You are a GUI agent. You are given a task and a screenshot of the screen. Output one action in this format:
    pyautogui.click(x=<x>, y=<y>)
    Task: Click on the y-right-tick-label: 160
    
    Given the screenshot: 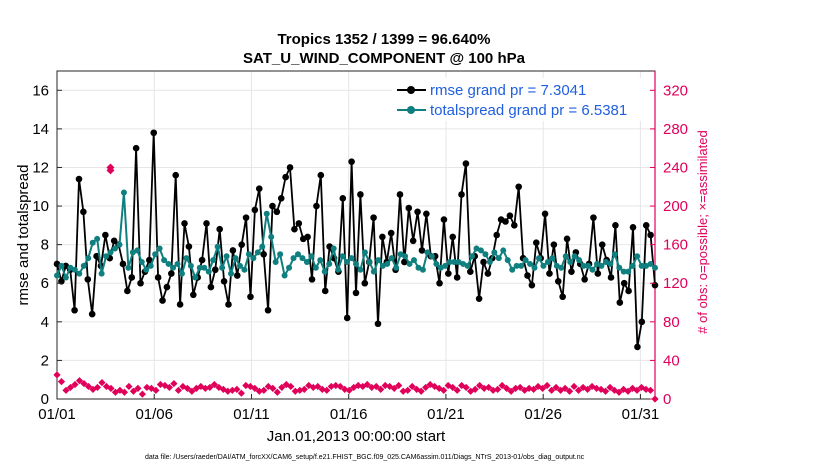 What is the action you would take?
    pyautogui.click(x=675, y=245)
    